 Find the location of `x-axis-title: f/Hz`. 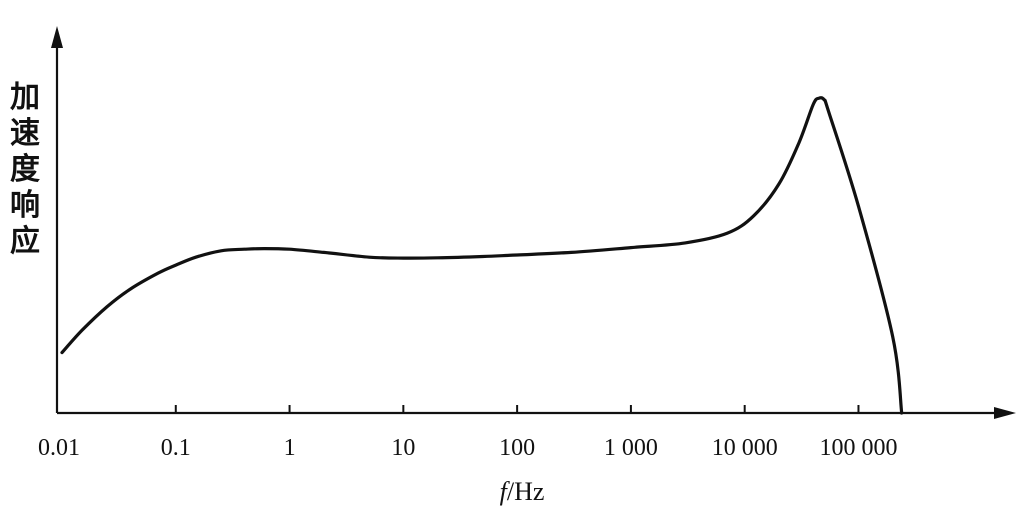

x-axis-title: f/Hz is located at coordinates (522, 491).